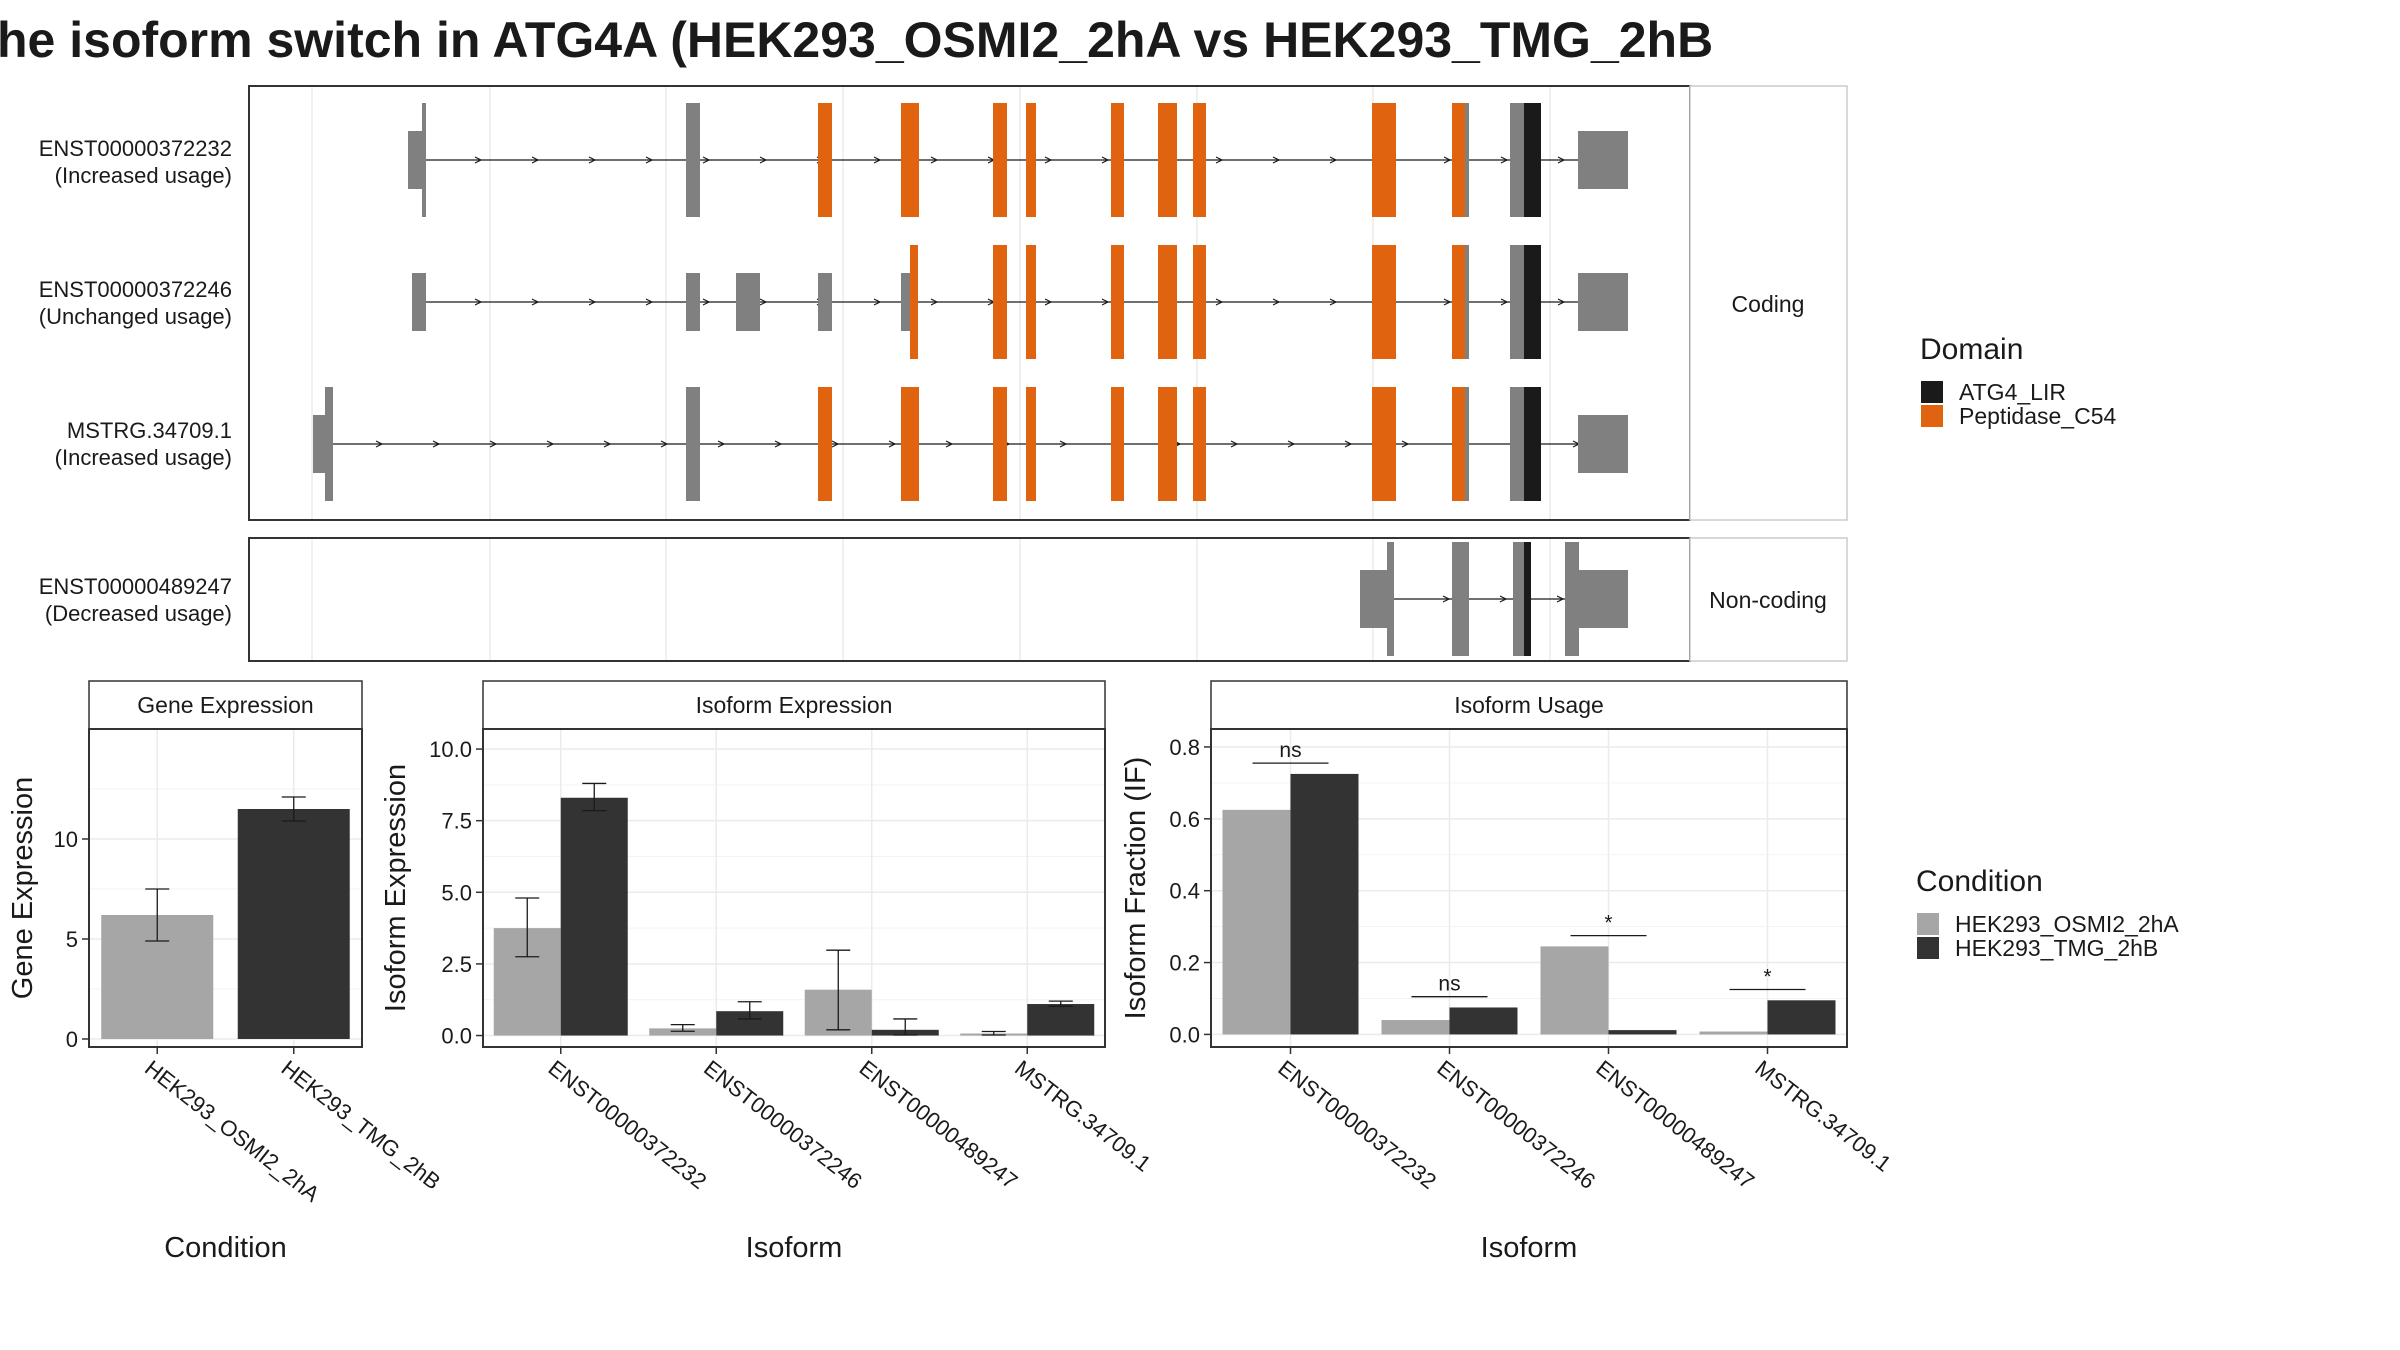 The width and height of the screenshot is (2400, 1350). Describe the element at coordinates (72, 1039) in the screenshot. I see `ge-y-tick-label-1: 0` at that location.